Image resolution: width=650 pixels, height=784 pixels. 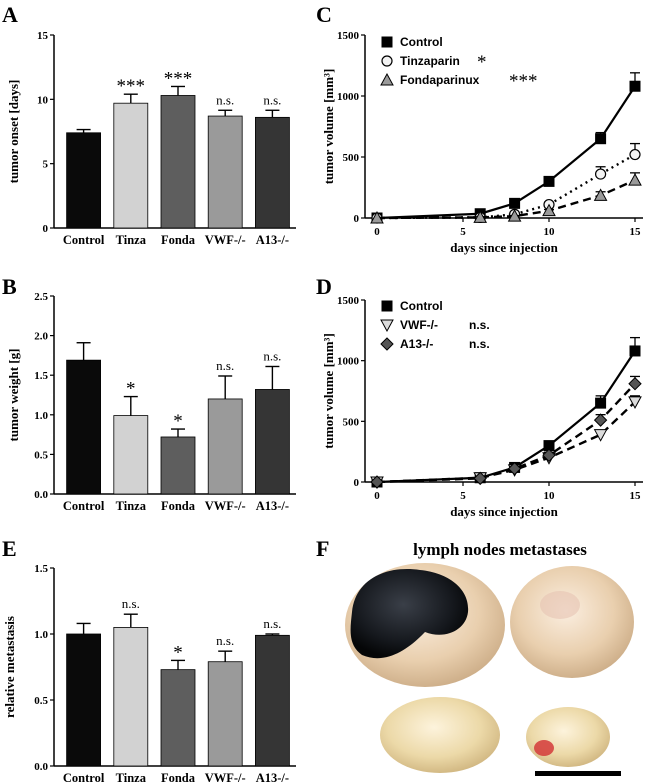 I want to click on series-tinzaparin: Tinzaparin *, so click(x=506, y=138).